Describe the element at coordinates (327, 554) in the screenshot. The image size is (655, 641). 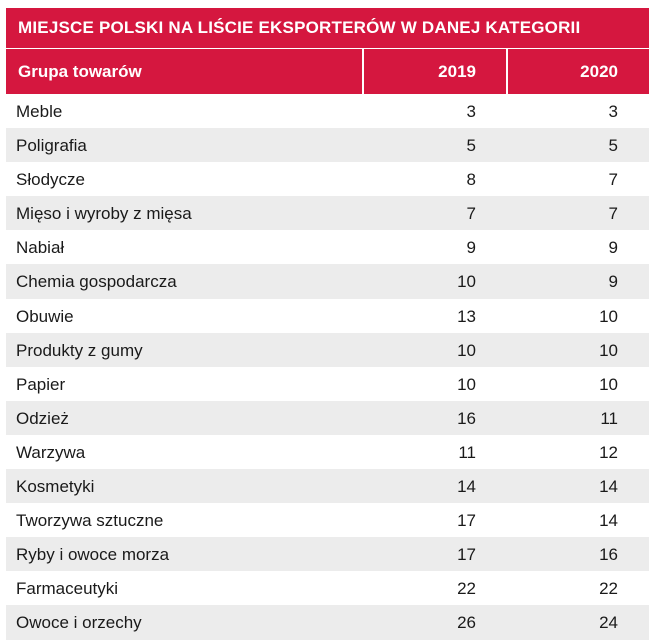
I see `table-row: Ryby i owoce morza 17 16` at that location.